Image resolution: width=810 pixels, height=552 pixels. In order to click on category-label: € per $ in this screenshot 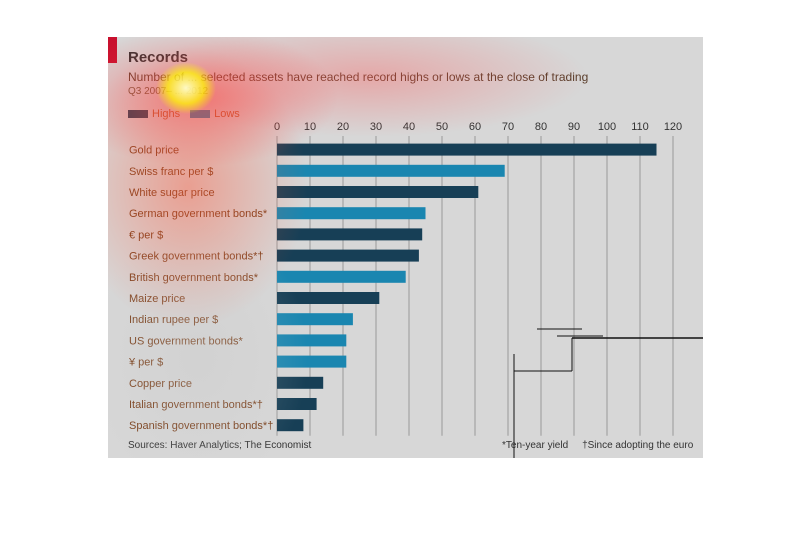, I will do `click(146, 235)`.